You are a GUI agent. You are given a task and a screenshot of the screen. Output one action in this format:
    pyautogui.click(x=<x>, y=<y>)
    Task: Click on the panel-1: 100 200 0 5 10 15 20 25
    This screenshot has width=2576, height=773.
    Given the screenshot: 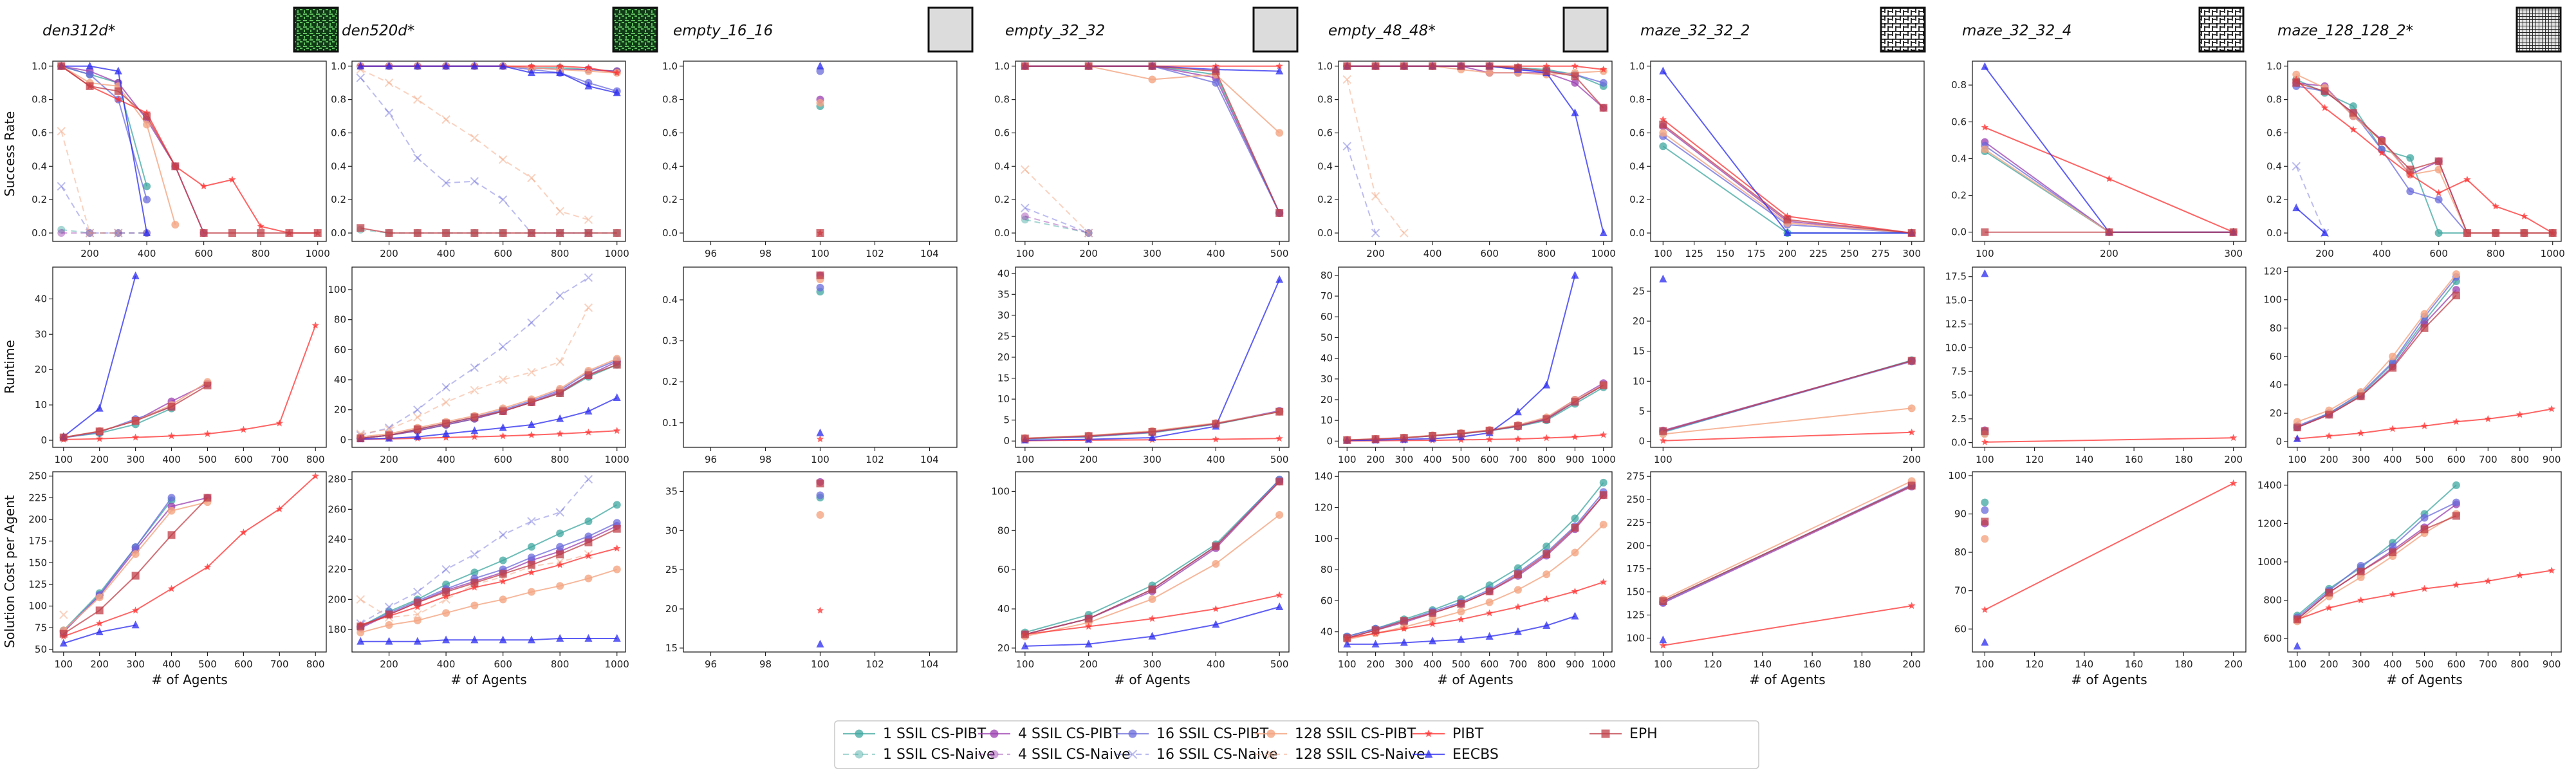 What is the action you would take?
    pyautogui.click(x=1779, y=365)
    